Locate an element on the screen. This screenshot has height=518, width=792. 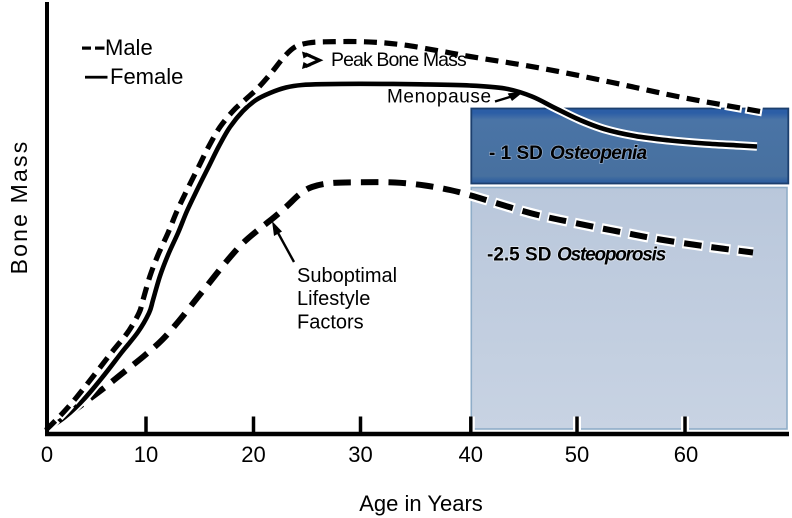
svg-text: Osteoporosis is located at coordinates (611, 255).